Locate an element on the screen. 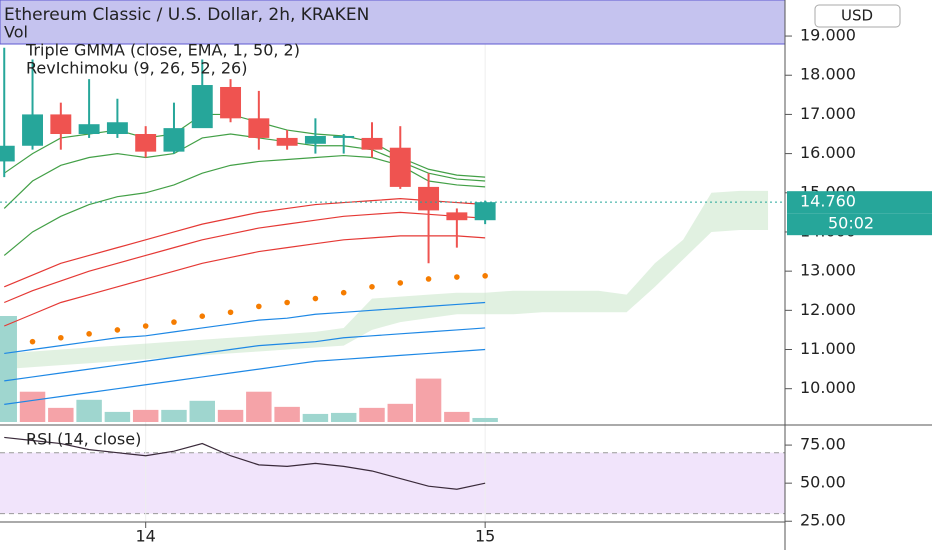 The image size is (932, 550). y-tick-label: 11.000 is located at coordinates (828, 348).